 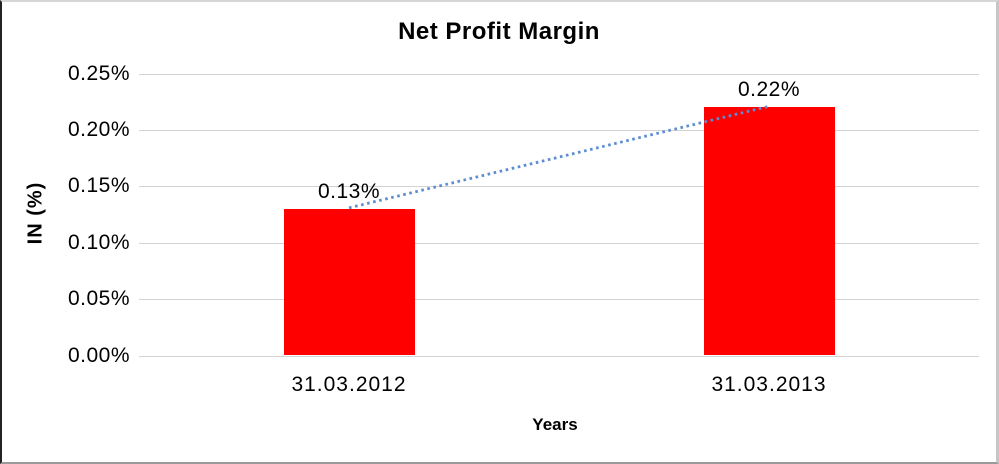 I want to click on bar-value-label: 0.22%, so click(x=769, y=90).